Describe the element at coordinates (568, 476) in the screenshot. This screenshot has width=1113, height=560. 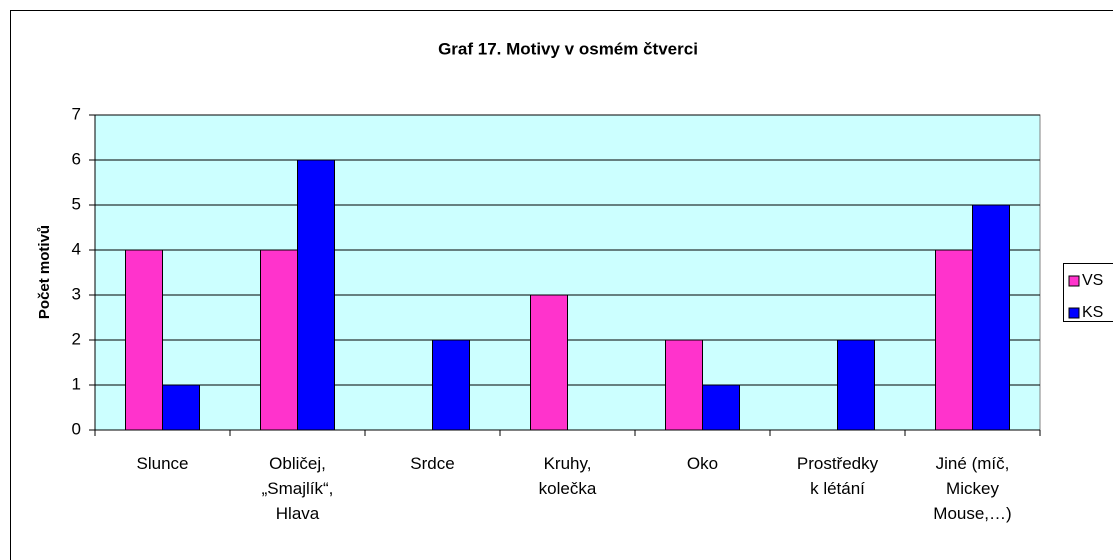
I see `x-tick-label: Kruhy, kolečka` at that location.